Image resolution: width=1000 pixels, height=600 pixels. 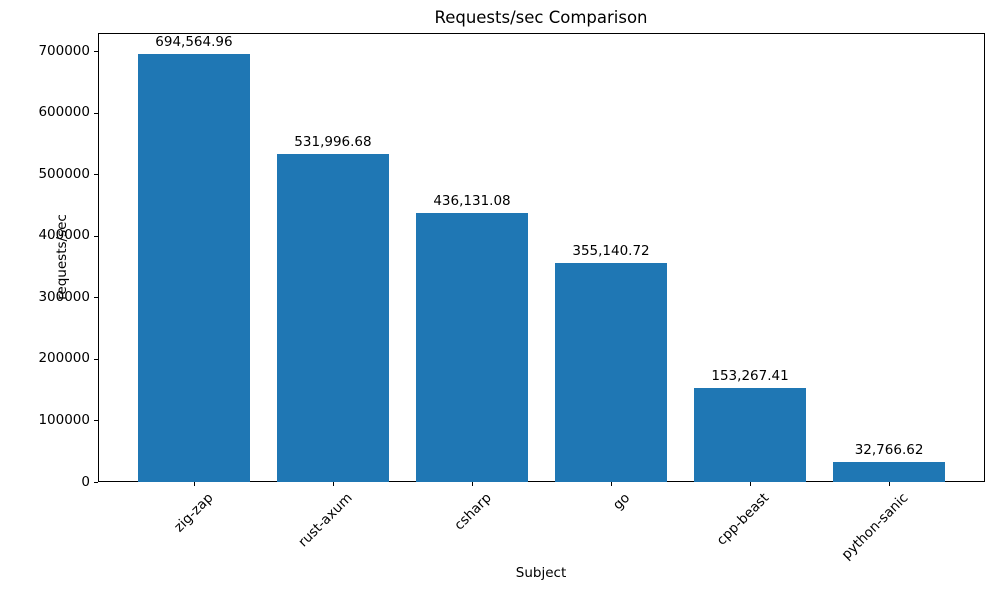 I want to click on y-tick-label: 400000, so click(x=64, y=235).